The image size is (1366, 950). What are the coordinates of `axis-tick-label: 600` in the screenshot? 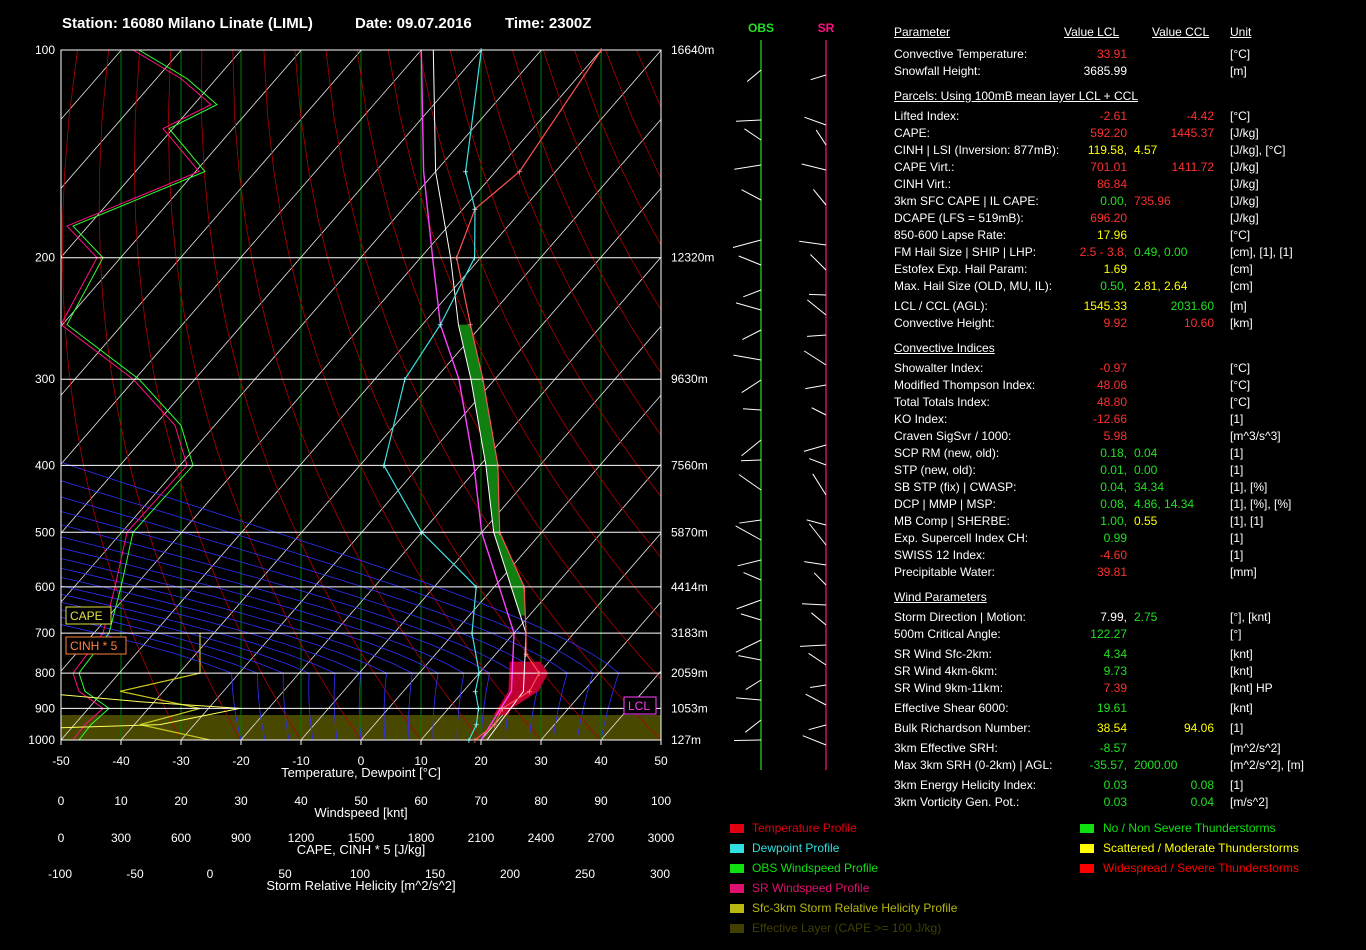 It's located at (181, 838).